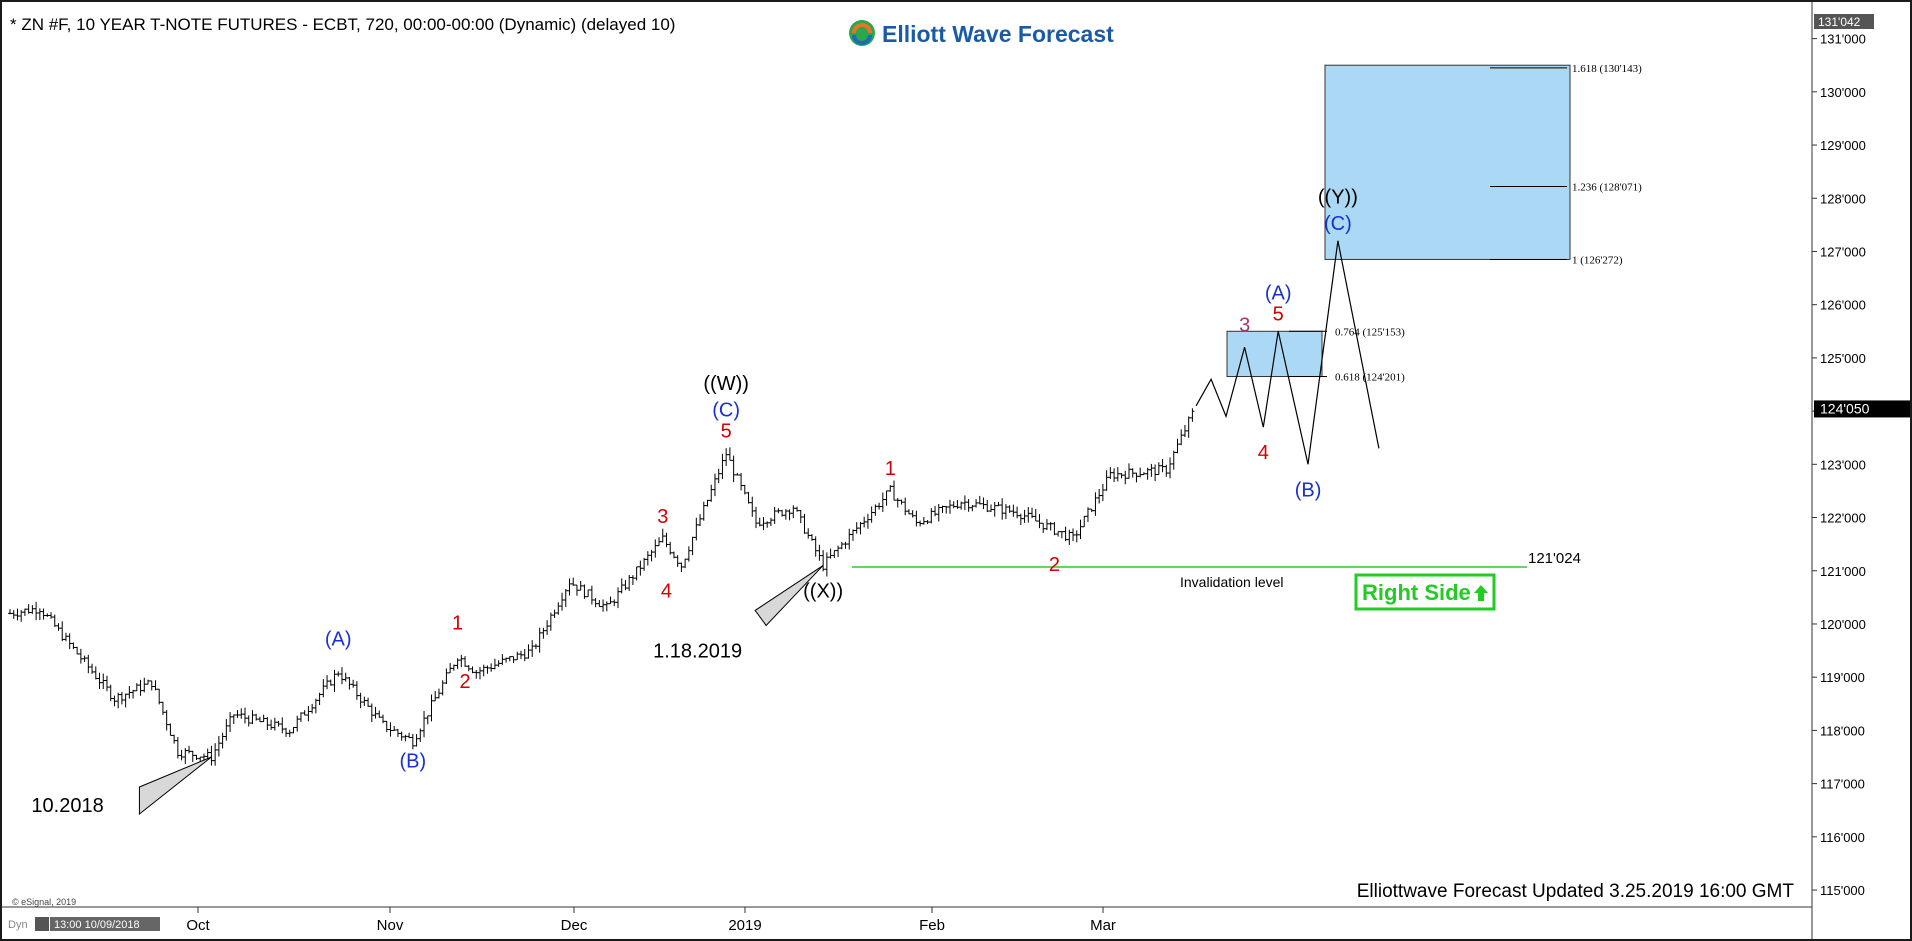  I want to click on price-tick-label: 129'000, so click(1843, 145).